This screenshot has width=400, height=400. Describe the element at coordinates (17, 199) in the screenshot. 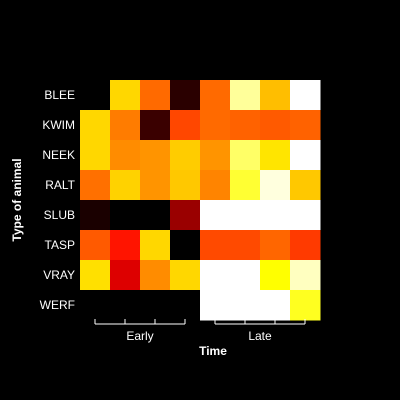

I see `y-axis-label: Type of animal` at that location.